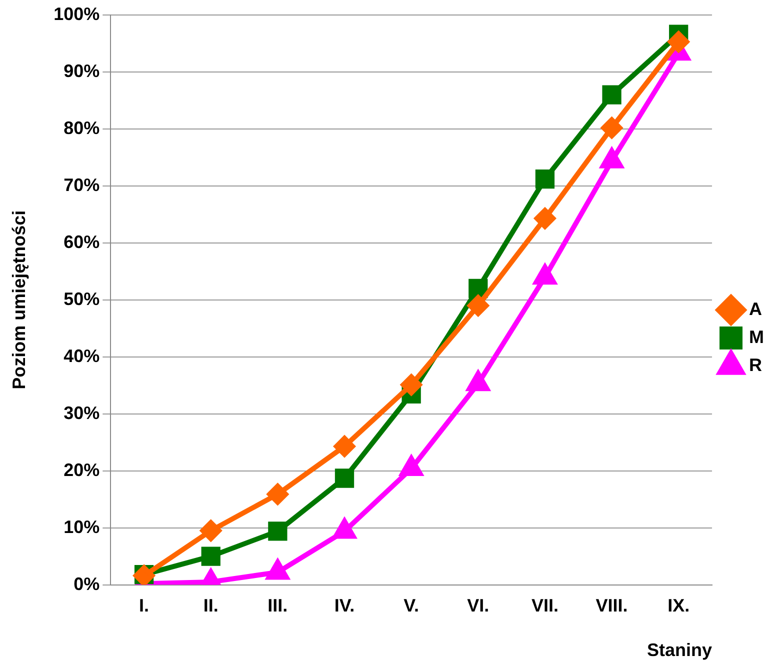  Describe the element at coordinates (679, 606) in the screenshot. I see `x-tick-label: IX.` at that location.